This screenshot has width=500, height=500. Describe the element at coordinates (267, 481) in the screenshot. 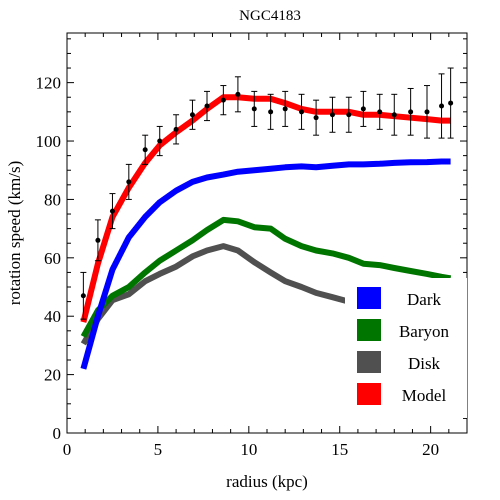

I see `x-axis-label: radius (kpc)` at that location.